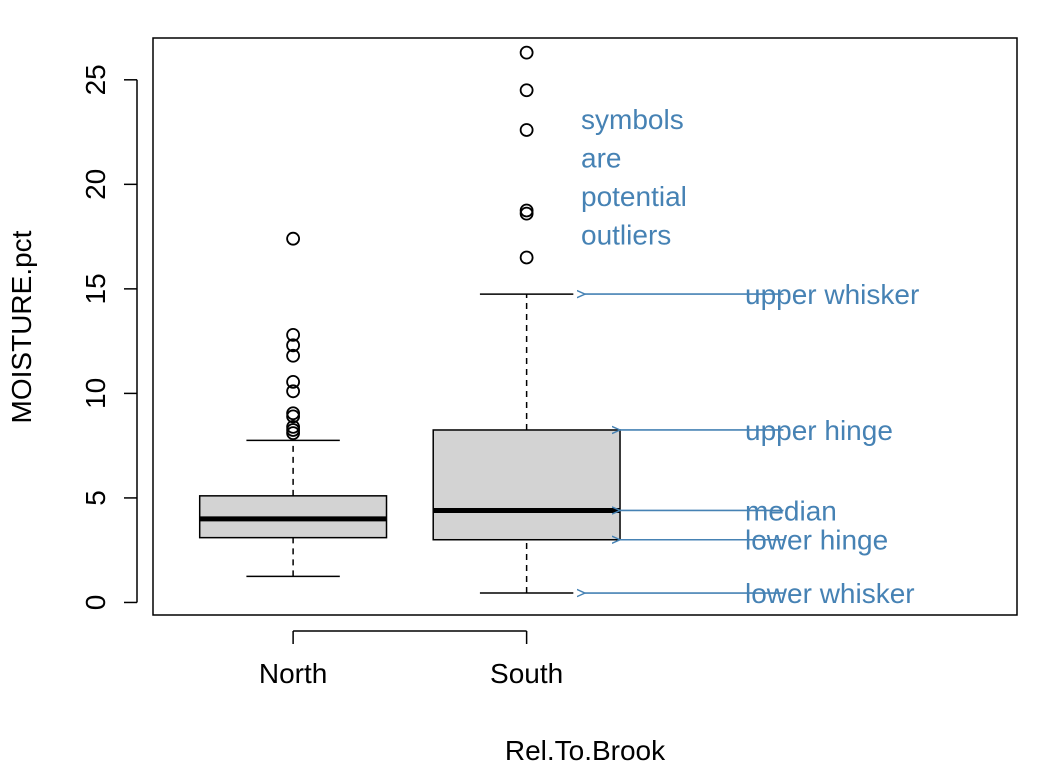  Describe the element at coordinates (95, 288) in the screenshot. I see `y-tick-label: 15` at that location.